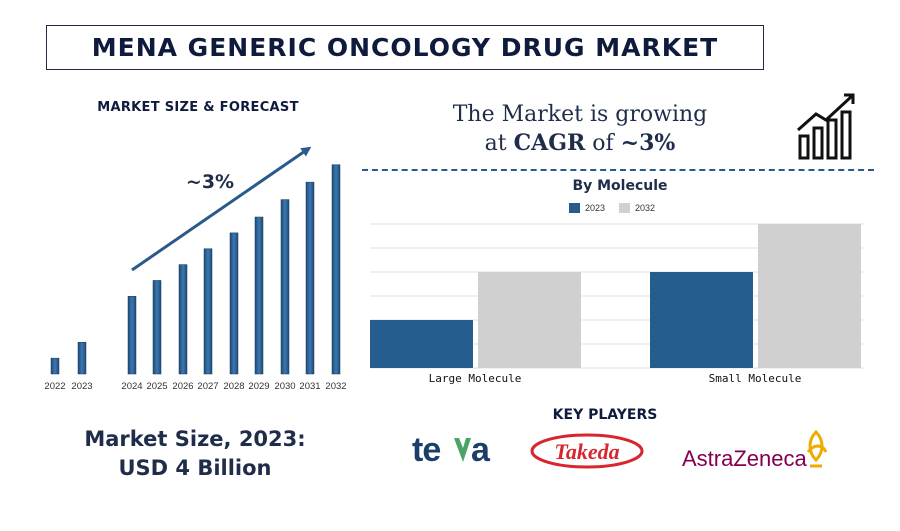  What do you see at coordinates (195, 454) in the screenshot?
I see `market-size: Market Size, 2023: USD 4 Billion` at bounding box center [195, 454].